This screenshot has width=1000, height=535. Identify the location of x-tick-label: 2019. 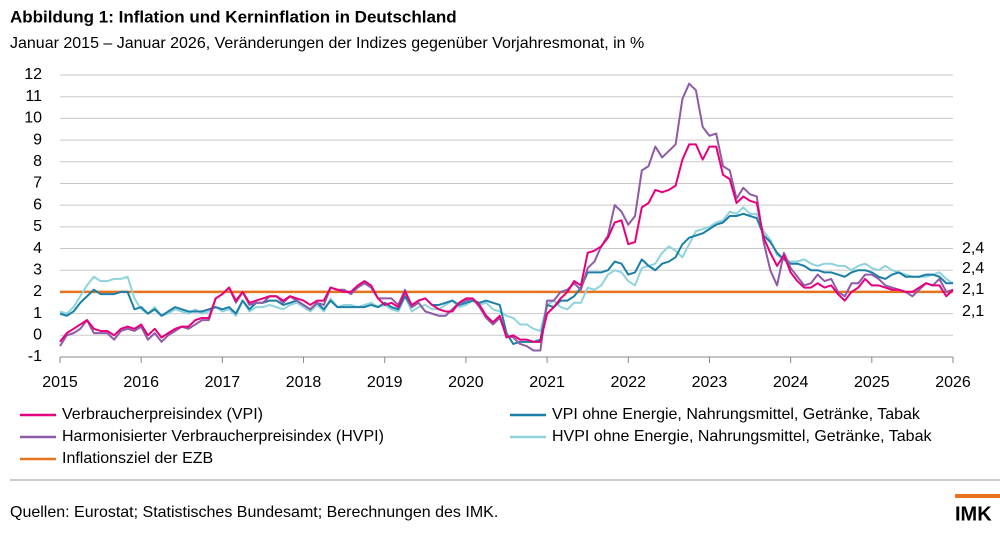
(385, 382).